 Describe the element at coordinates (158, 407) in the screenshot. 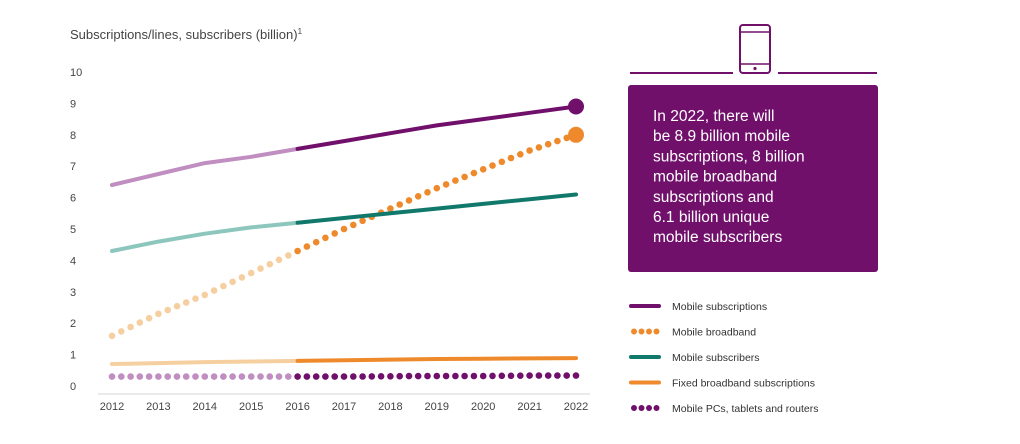

I see `x-tick-label: 2013` at that location.